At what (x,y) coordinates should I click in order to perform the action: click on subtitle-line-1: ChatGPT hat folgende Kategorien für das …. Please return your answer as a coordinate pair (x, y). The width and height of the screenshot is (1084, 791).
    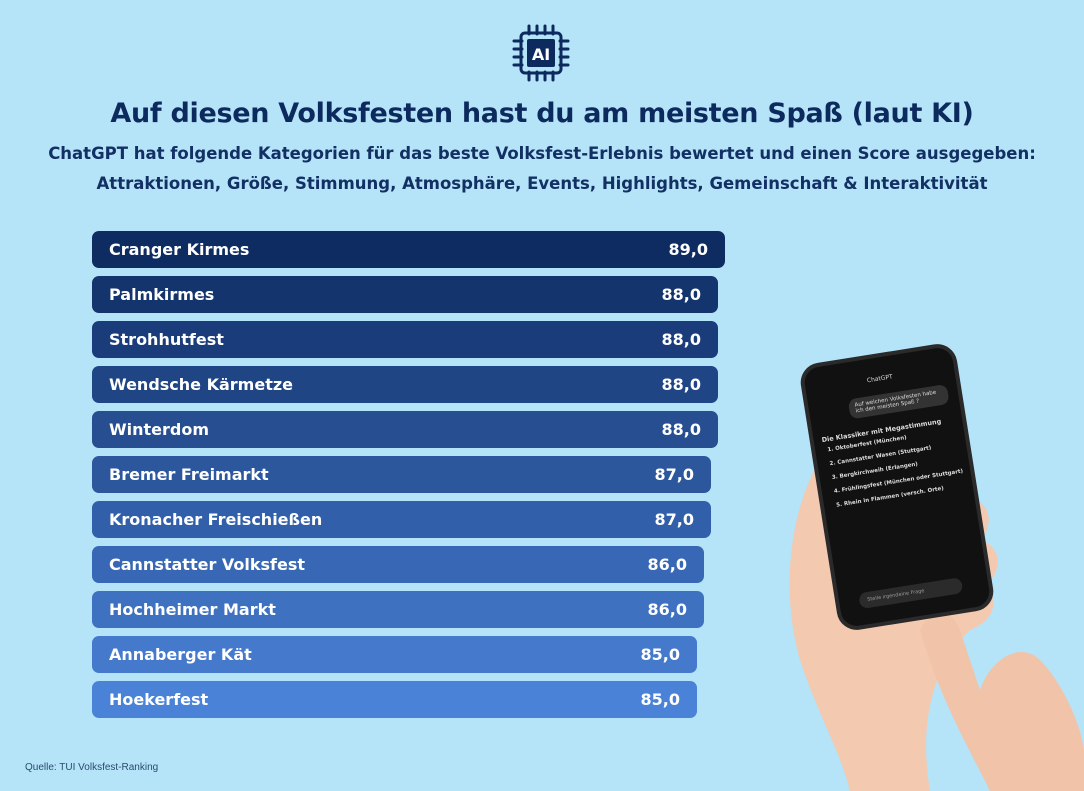
    Looking at the image, I should click on (542, 153).